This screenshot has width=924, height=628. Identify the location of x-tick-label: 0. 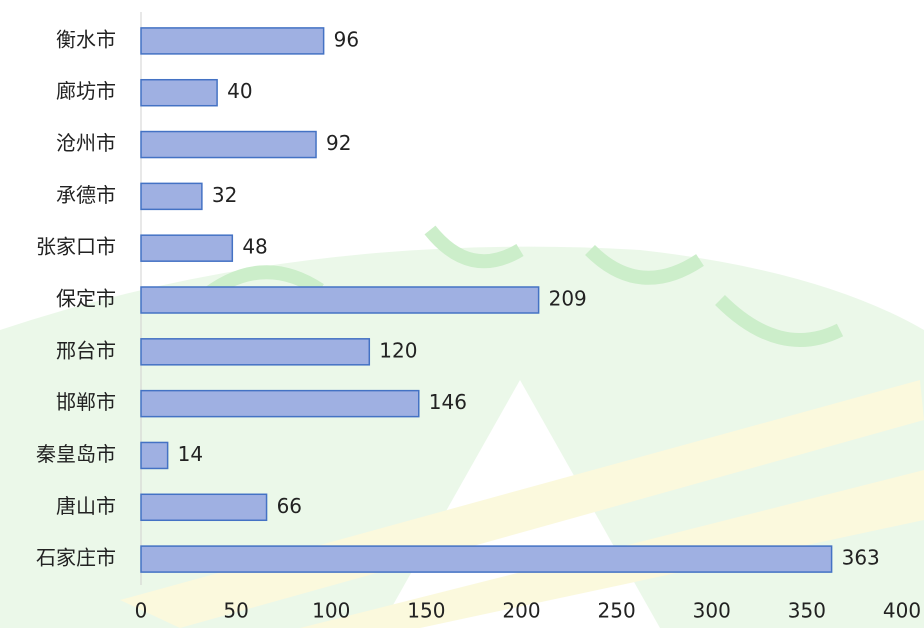
(141, 611).